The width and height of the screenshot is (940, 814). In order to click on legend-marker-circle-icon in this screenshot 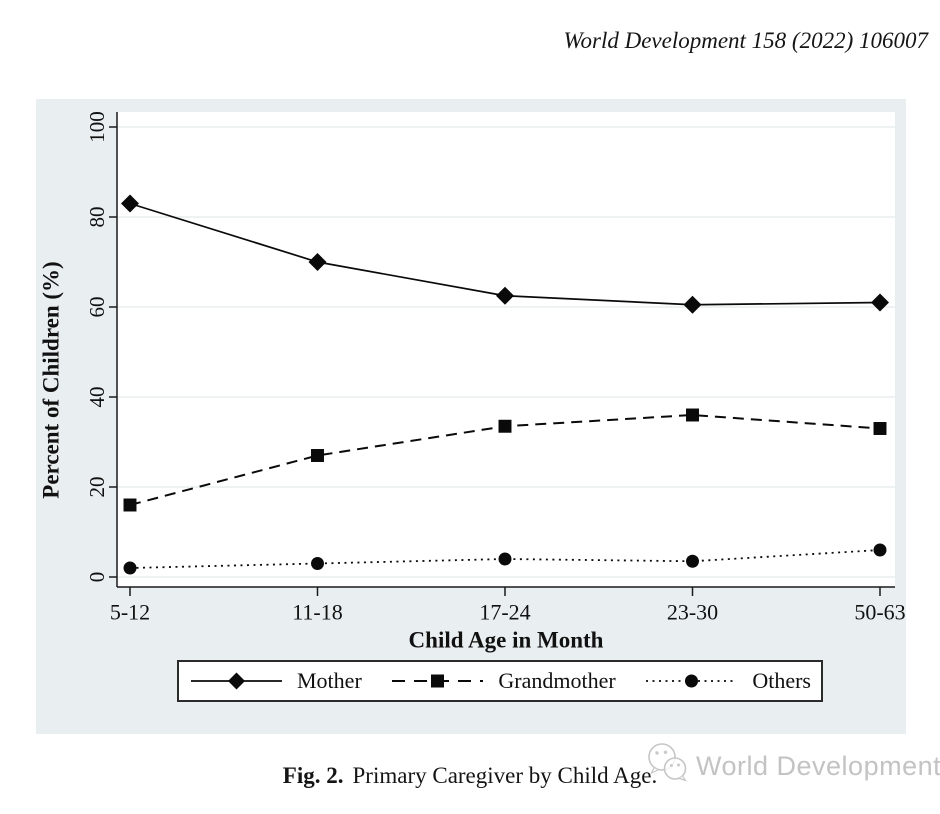, I will do `click(692, 681)`.